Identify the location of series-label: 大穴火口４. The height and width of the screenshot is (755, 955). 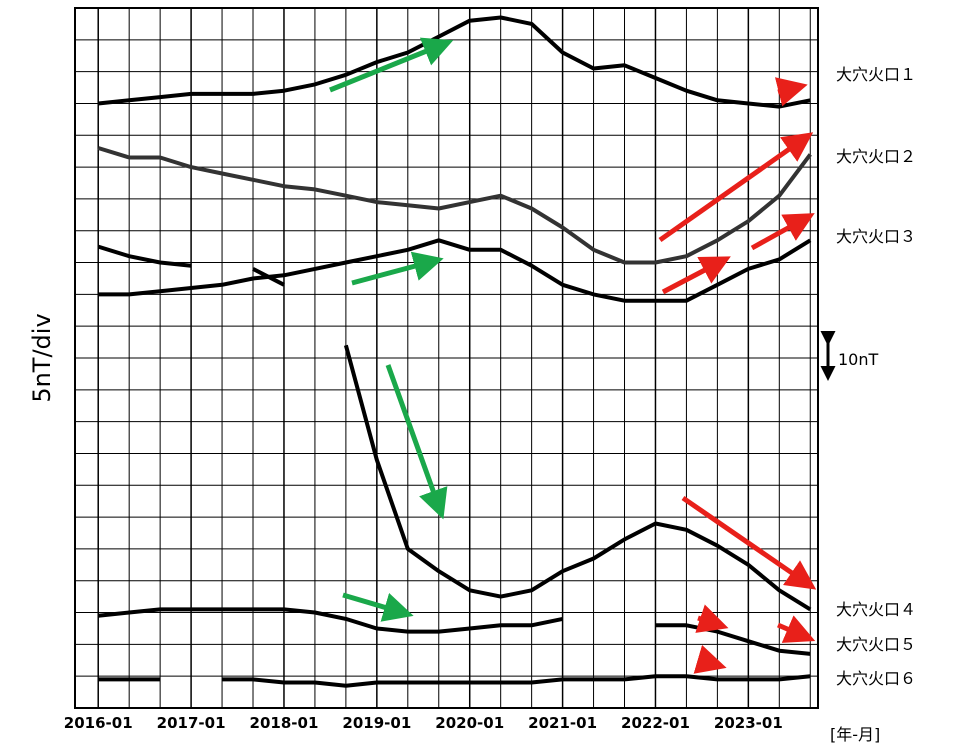
(876, 609).